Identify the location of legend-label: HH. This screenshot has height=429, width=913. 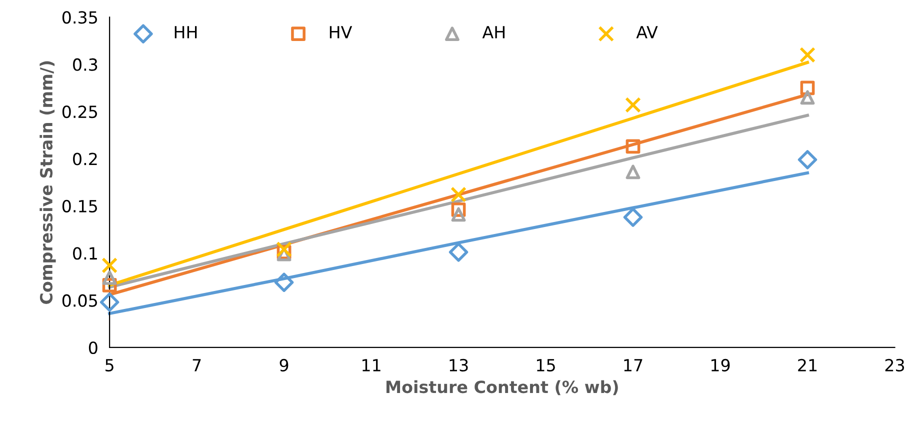
(185, 32).